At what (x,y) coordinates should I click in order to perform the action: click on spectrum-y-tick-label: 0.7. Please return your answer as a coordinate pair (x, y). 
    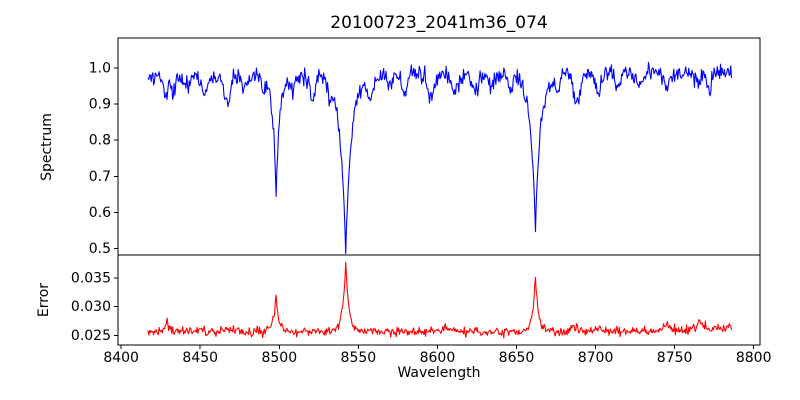
    Looking at the image, I should click on (100, 177).